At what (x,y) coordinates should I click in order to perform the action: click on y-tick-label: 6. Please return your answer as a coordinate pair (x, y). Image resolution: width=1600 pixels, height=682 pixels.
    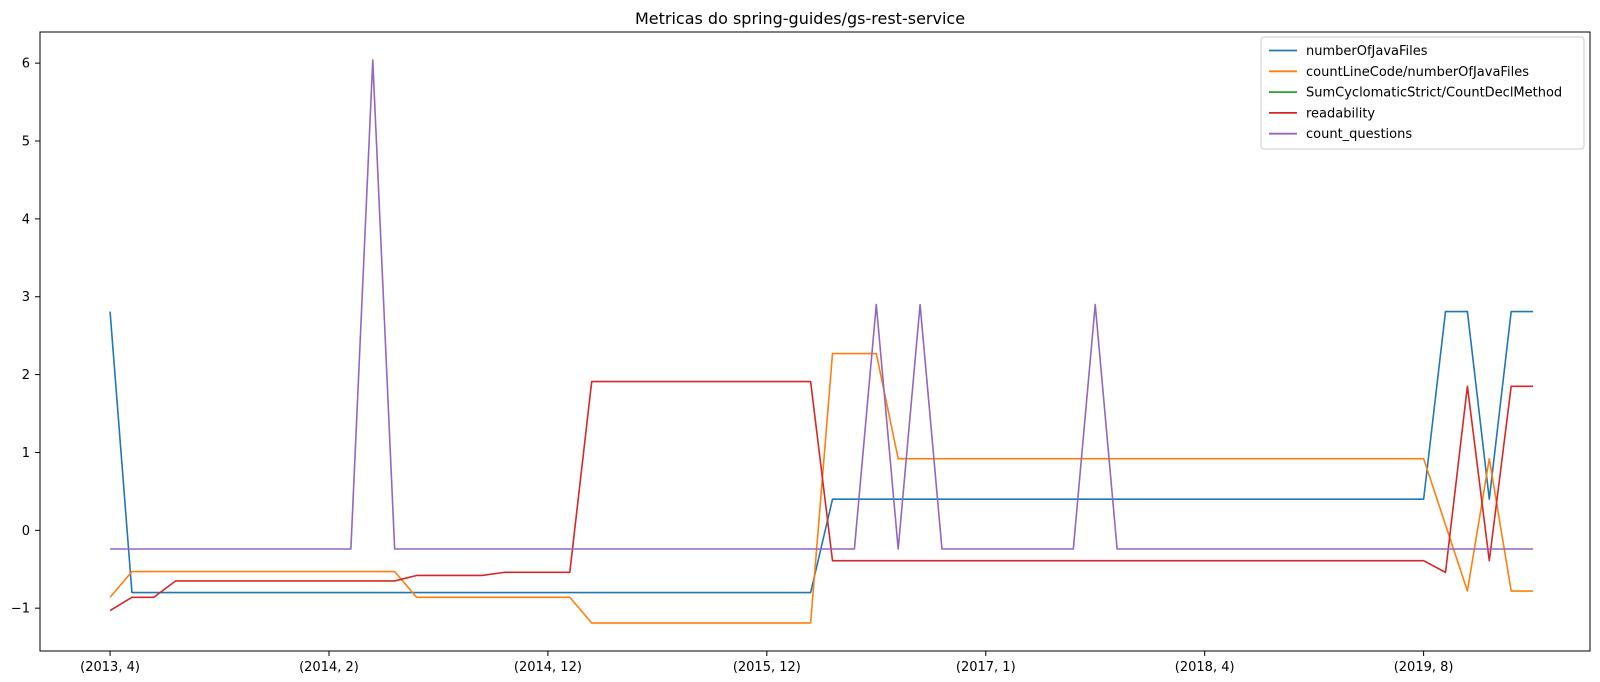
    Looking at the image, I should click on (26, 64).